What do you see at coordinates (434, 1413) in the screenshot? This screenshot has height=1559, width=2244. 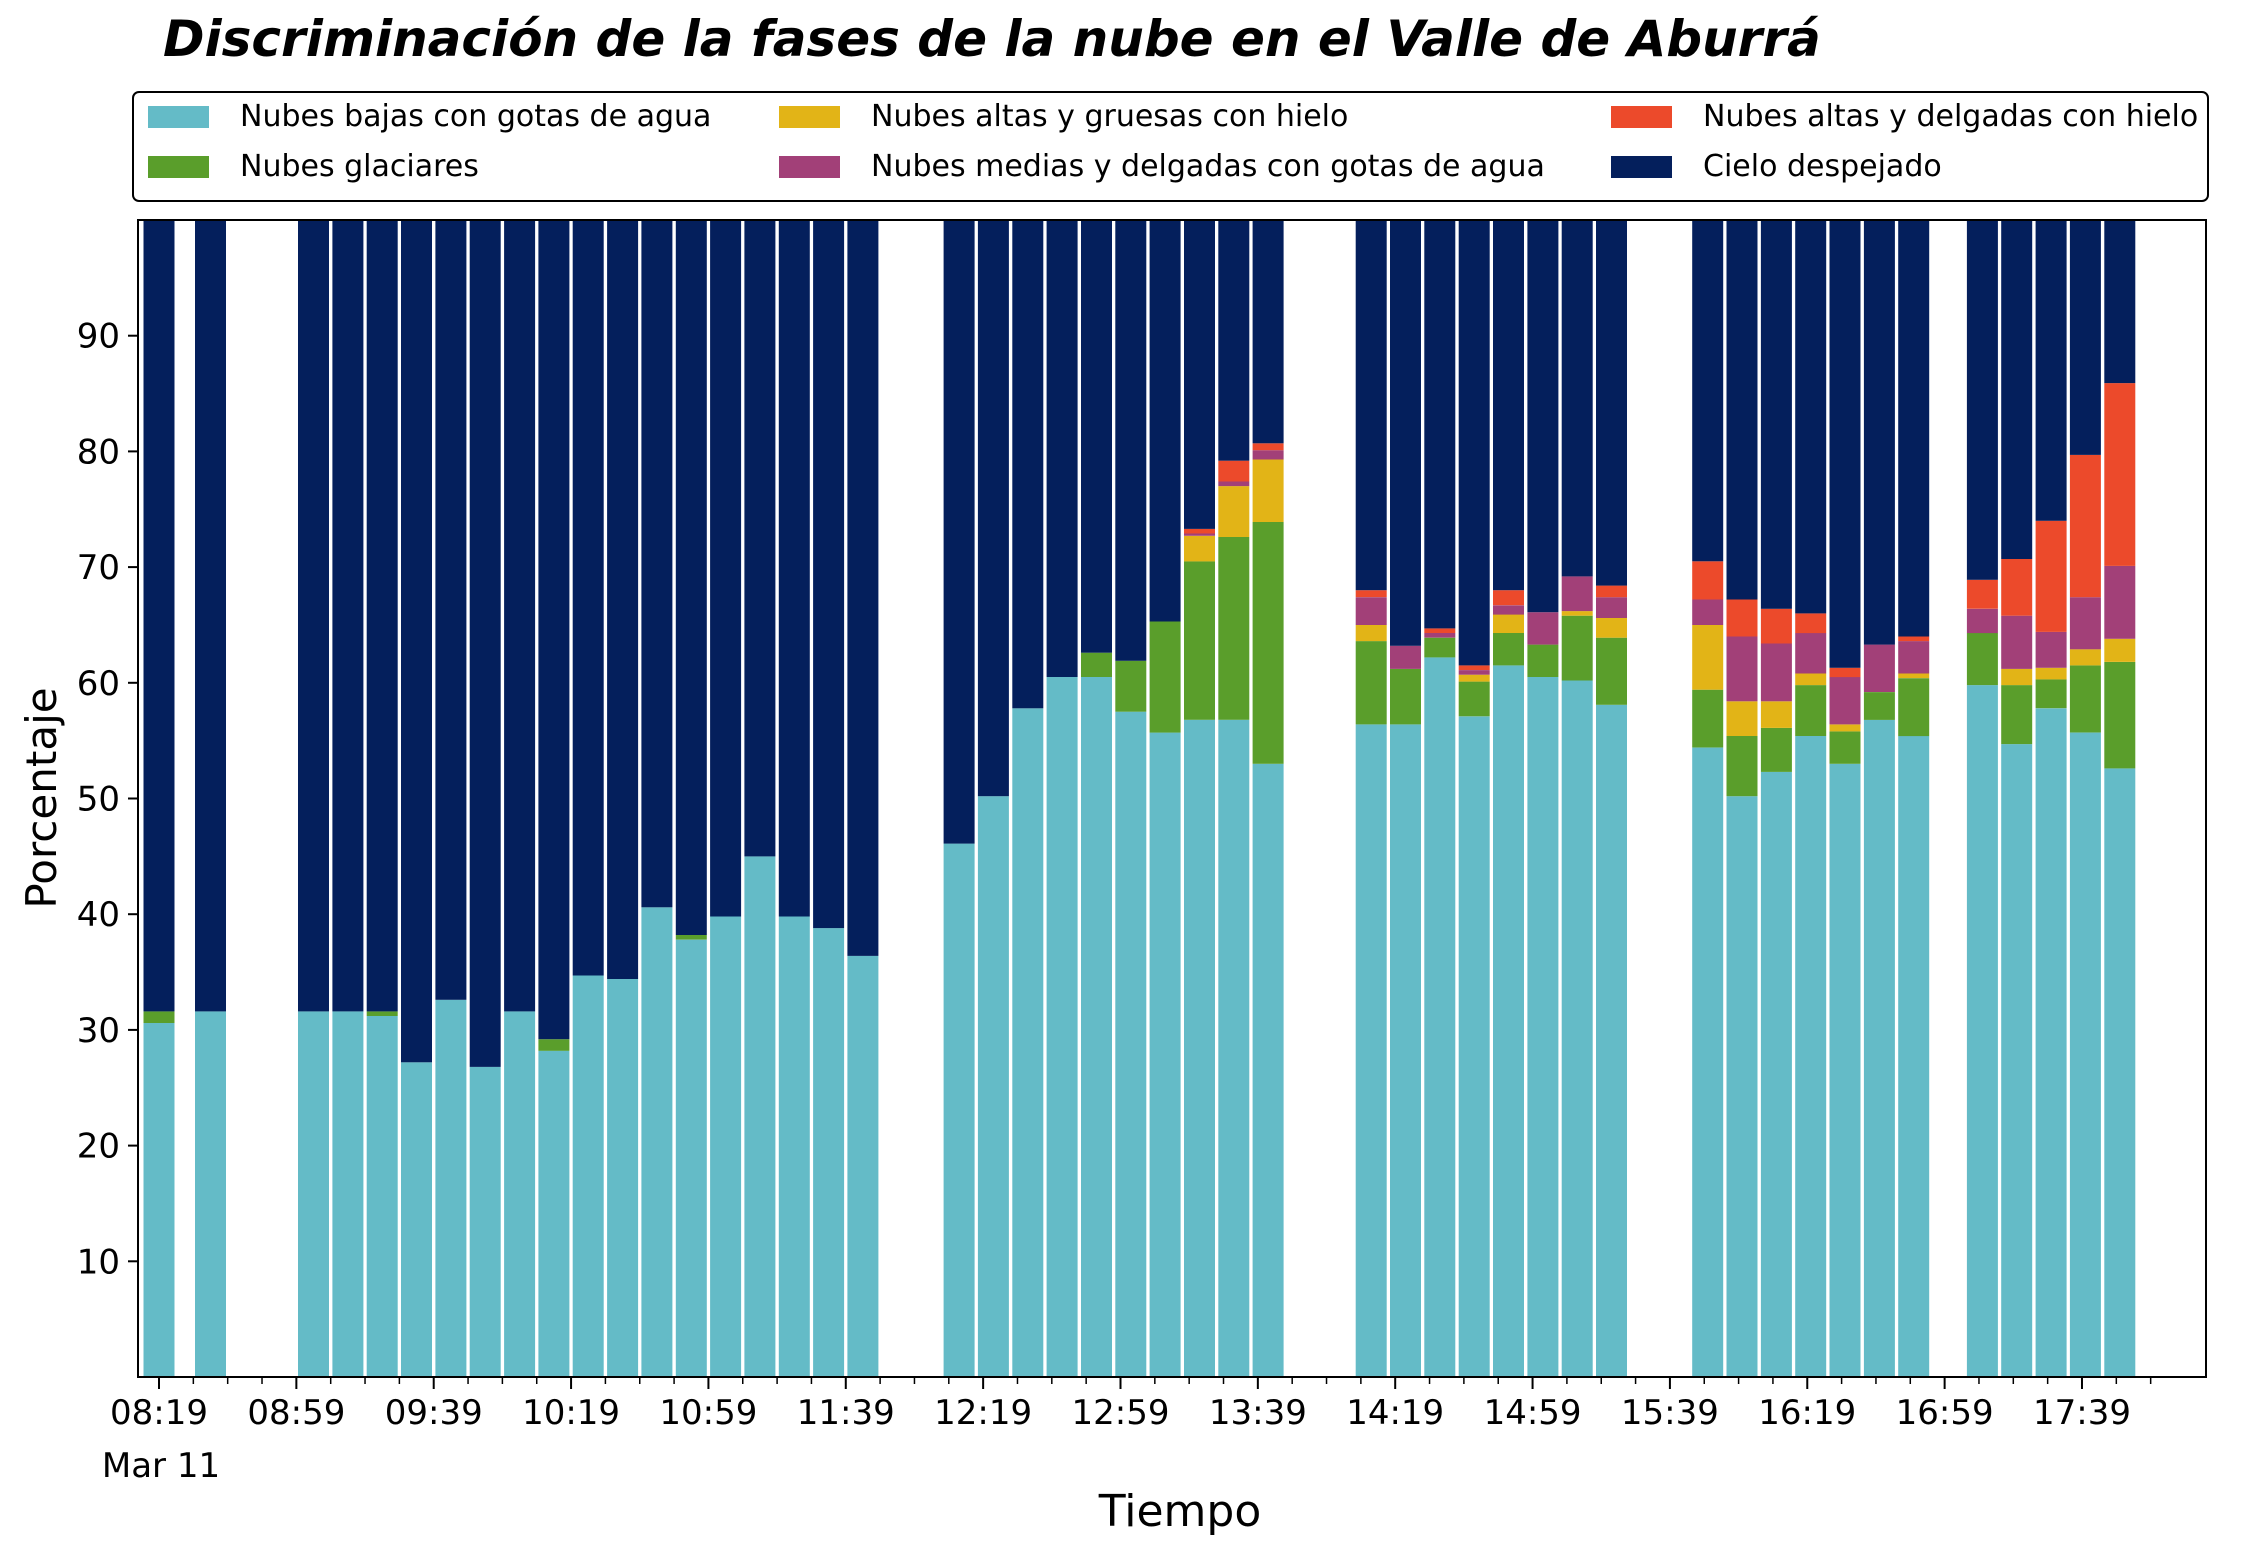 I see `x-tick-label: 09:39` at bounding box center [434, 1413].